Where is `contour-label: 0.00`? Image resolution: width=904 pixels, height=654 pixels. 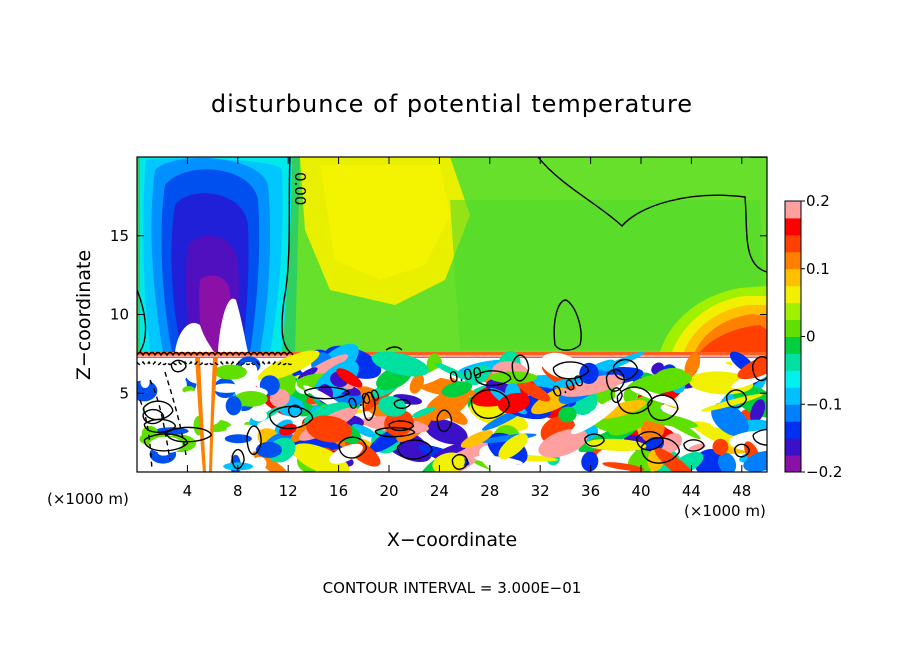
contour-label: 0.00 is located at coordinates (300, 188).